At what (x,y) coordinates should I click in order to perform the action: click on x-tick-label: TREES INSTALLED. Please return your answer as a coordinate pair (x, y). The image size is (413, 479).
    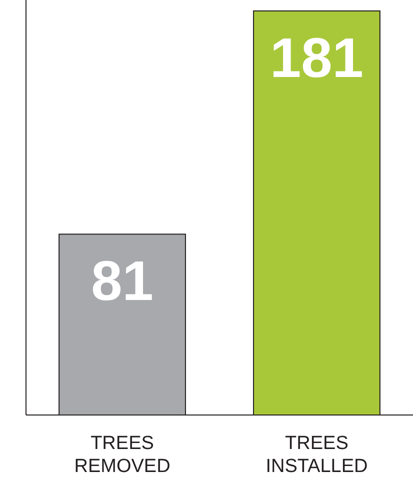
    Looking at the image, I should click on (317, 455).